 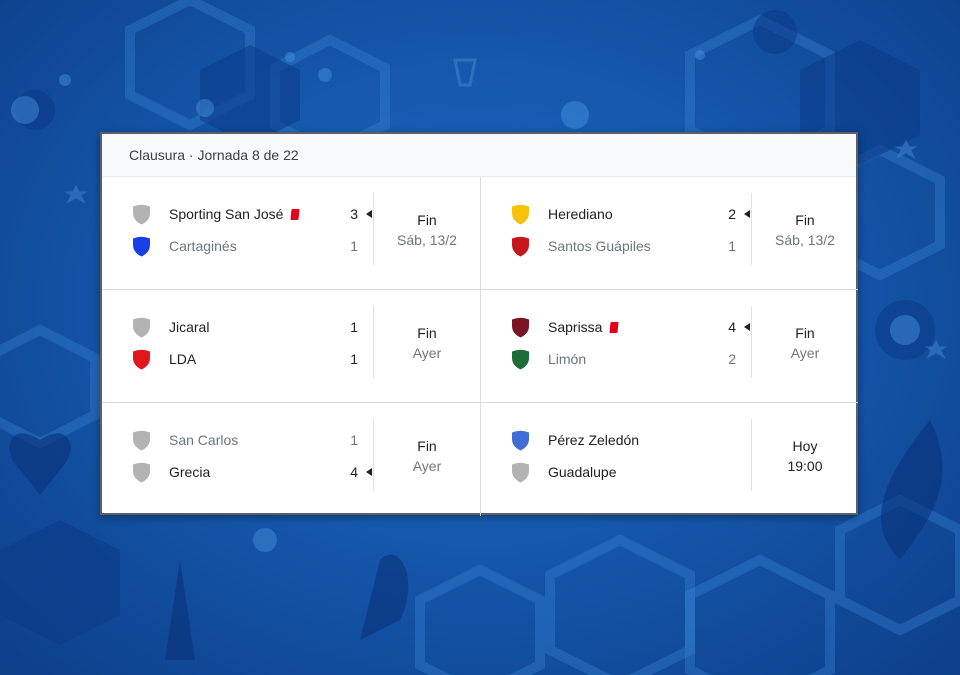 What do you see at coordinates (626, 327) in the screenshot?
I see `home-team-row: Saprissa` at bounding box center [626, 327].